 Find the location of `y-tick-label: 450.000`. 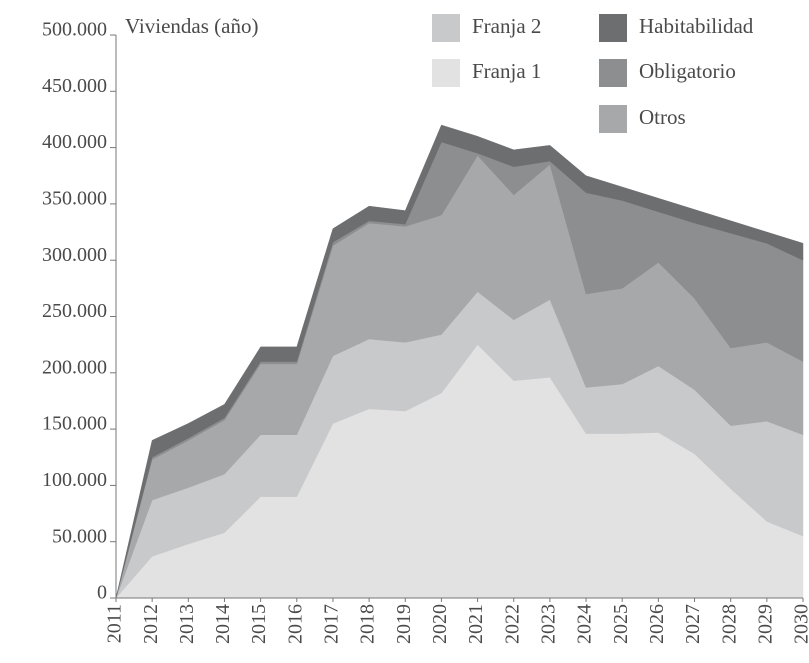

y-tick-label: 450.000 is located at coordinates (74, 86).